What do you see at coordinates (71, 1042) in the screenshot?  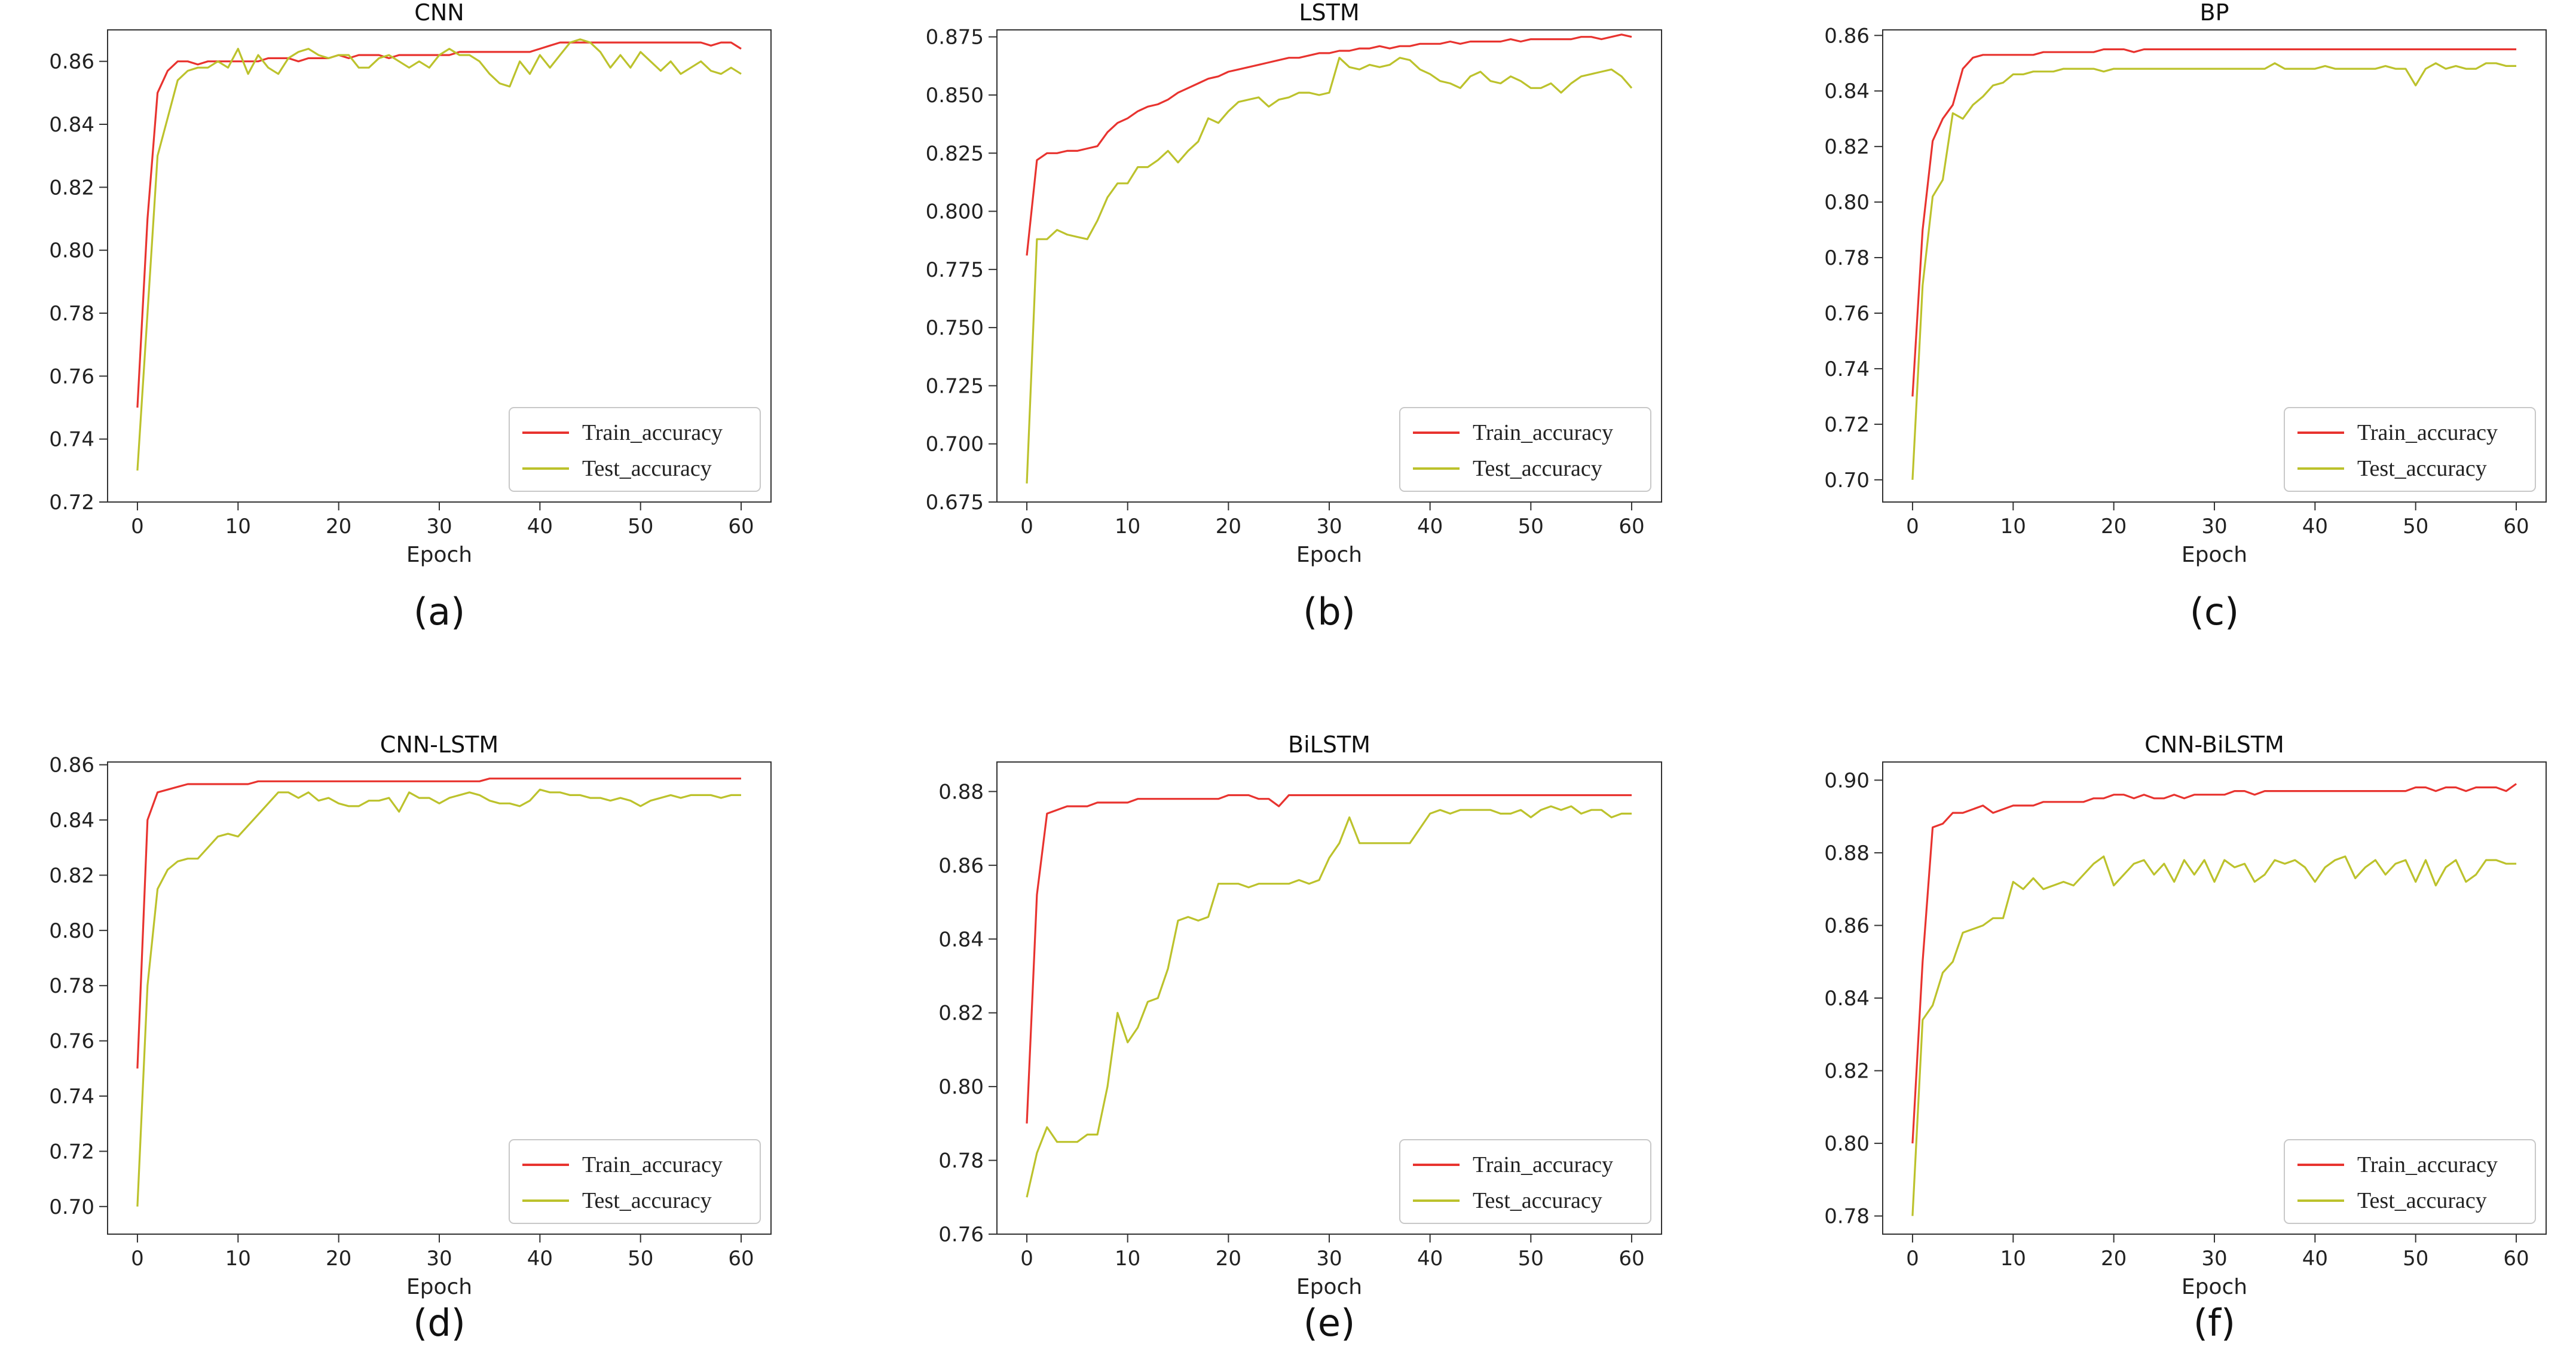 I see `y-tick-label: 0.76` at bounding box center [71, 1042].